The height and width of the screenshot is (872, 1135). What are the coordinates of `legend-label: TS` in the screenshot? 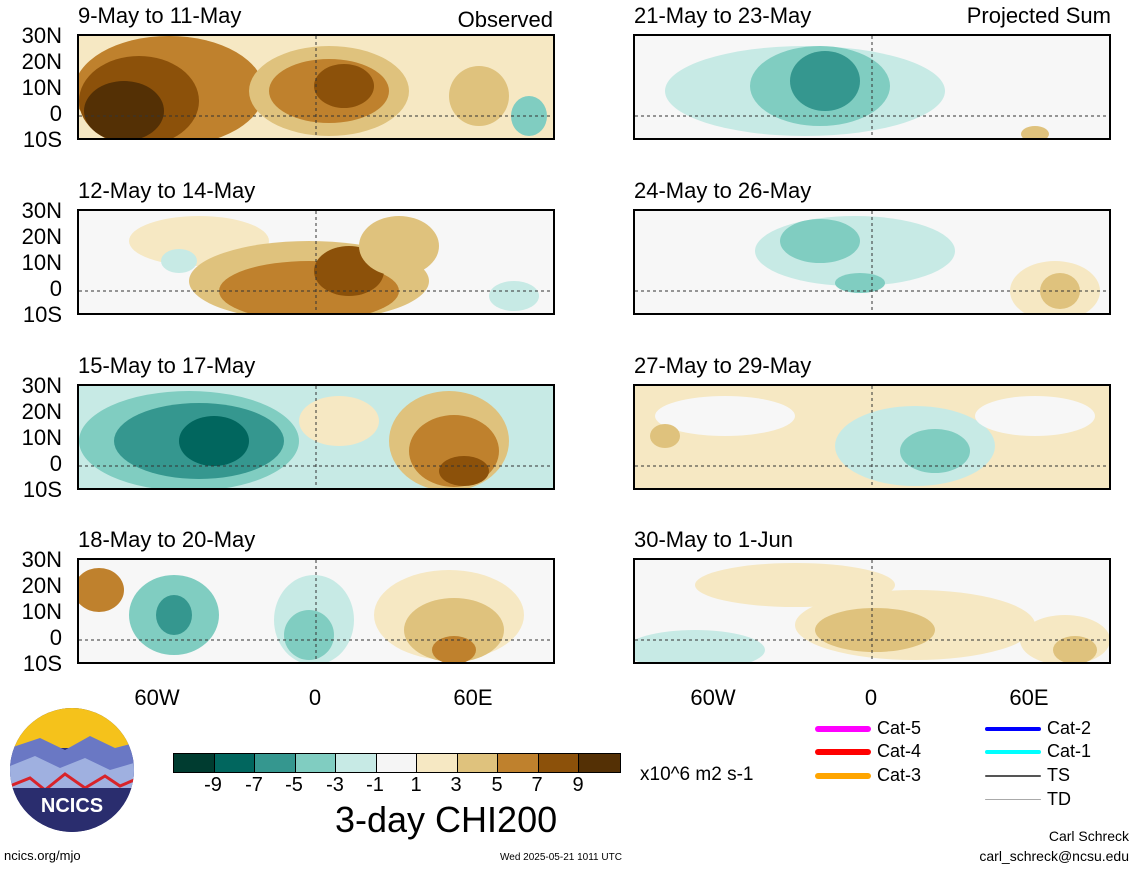 It's located at (1059, 775).